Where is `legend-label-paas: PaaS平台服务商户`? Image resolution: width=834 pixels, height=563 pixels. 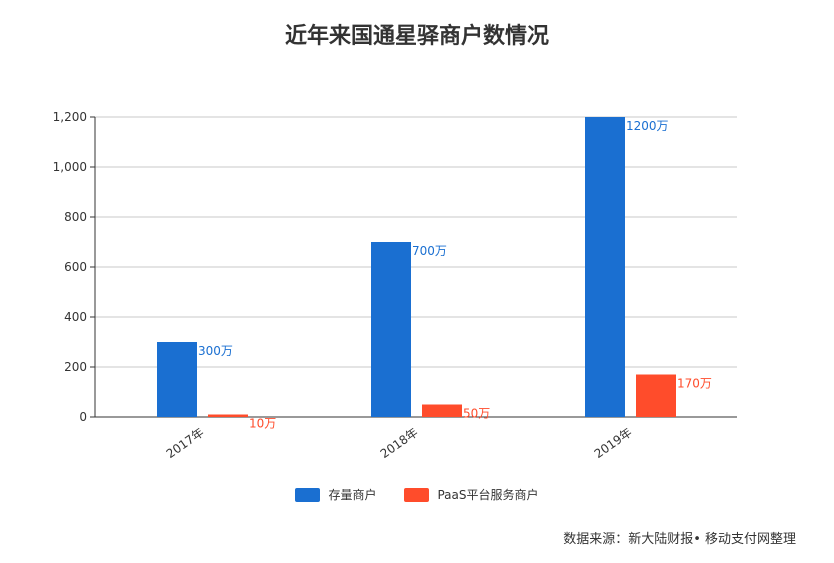 legend-label-paas: PaaS平台服务商户 is located at coordinates (488, 495).